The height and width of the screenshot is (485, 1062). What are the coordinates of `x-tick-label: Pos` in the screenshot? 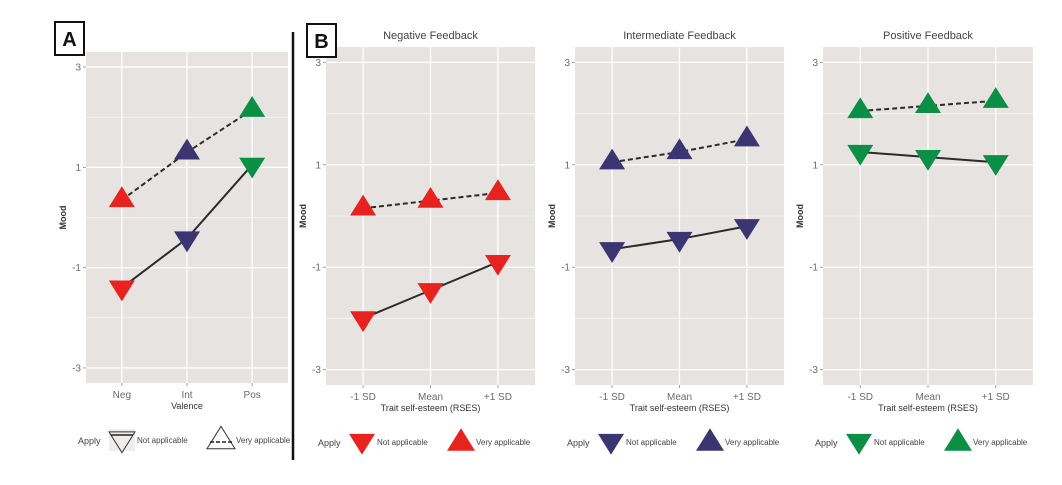 It's located at (252, 395).